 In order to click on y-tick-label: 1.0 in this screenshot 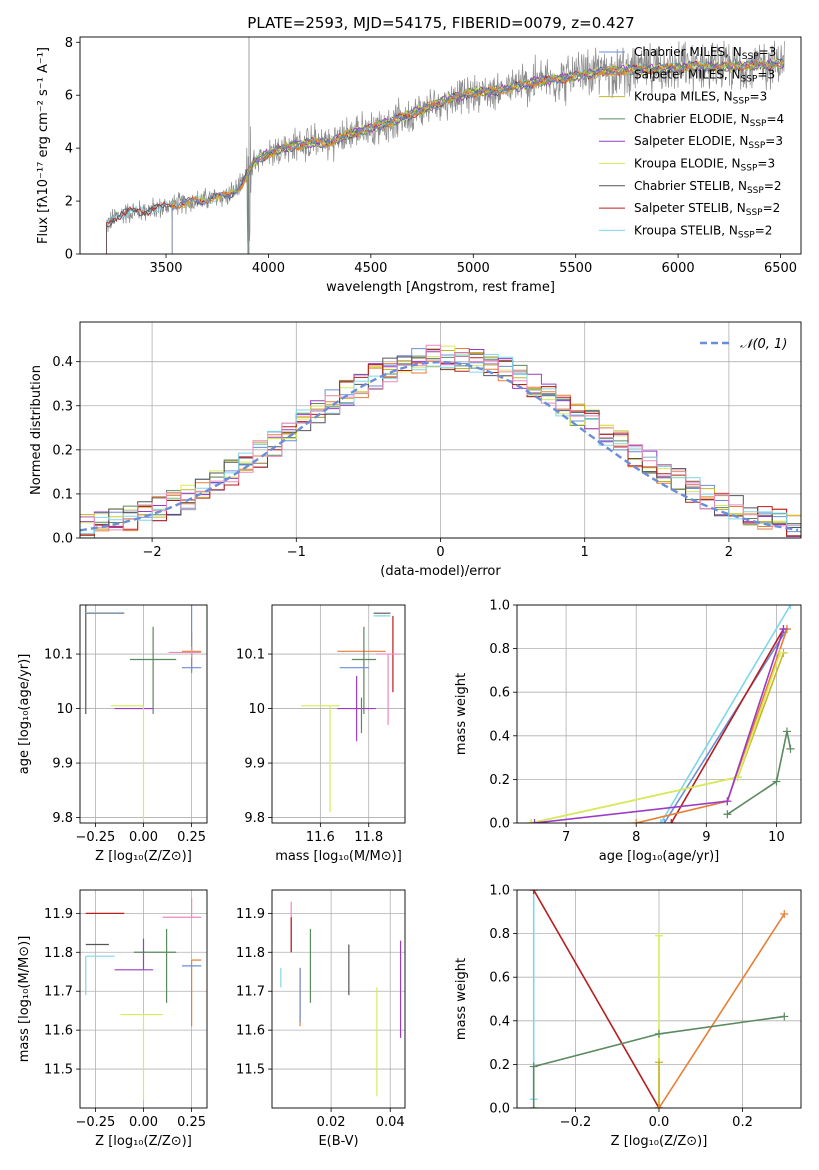, I will do `click(499, 891)`.